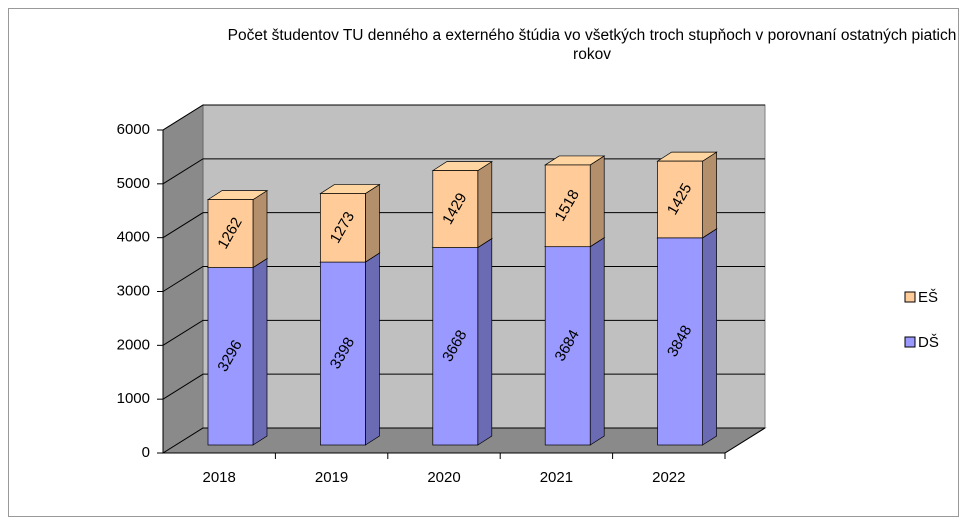 This screenshot has width=967, height=525. What do you see at coordinates (556, 477) in the screenshot?
I see `x-tick-label: 2021` at bounding box center [556, 477].